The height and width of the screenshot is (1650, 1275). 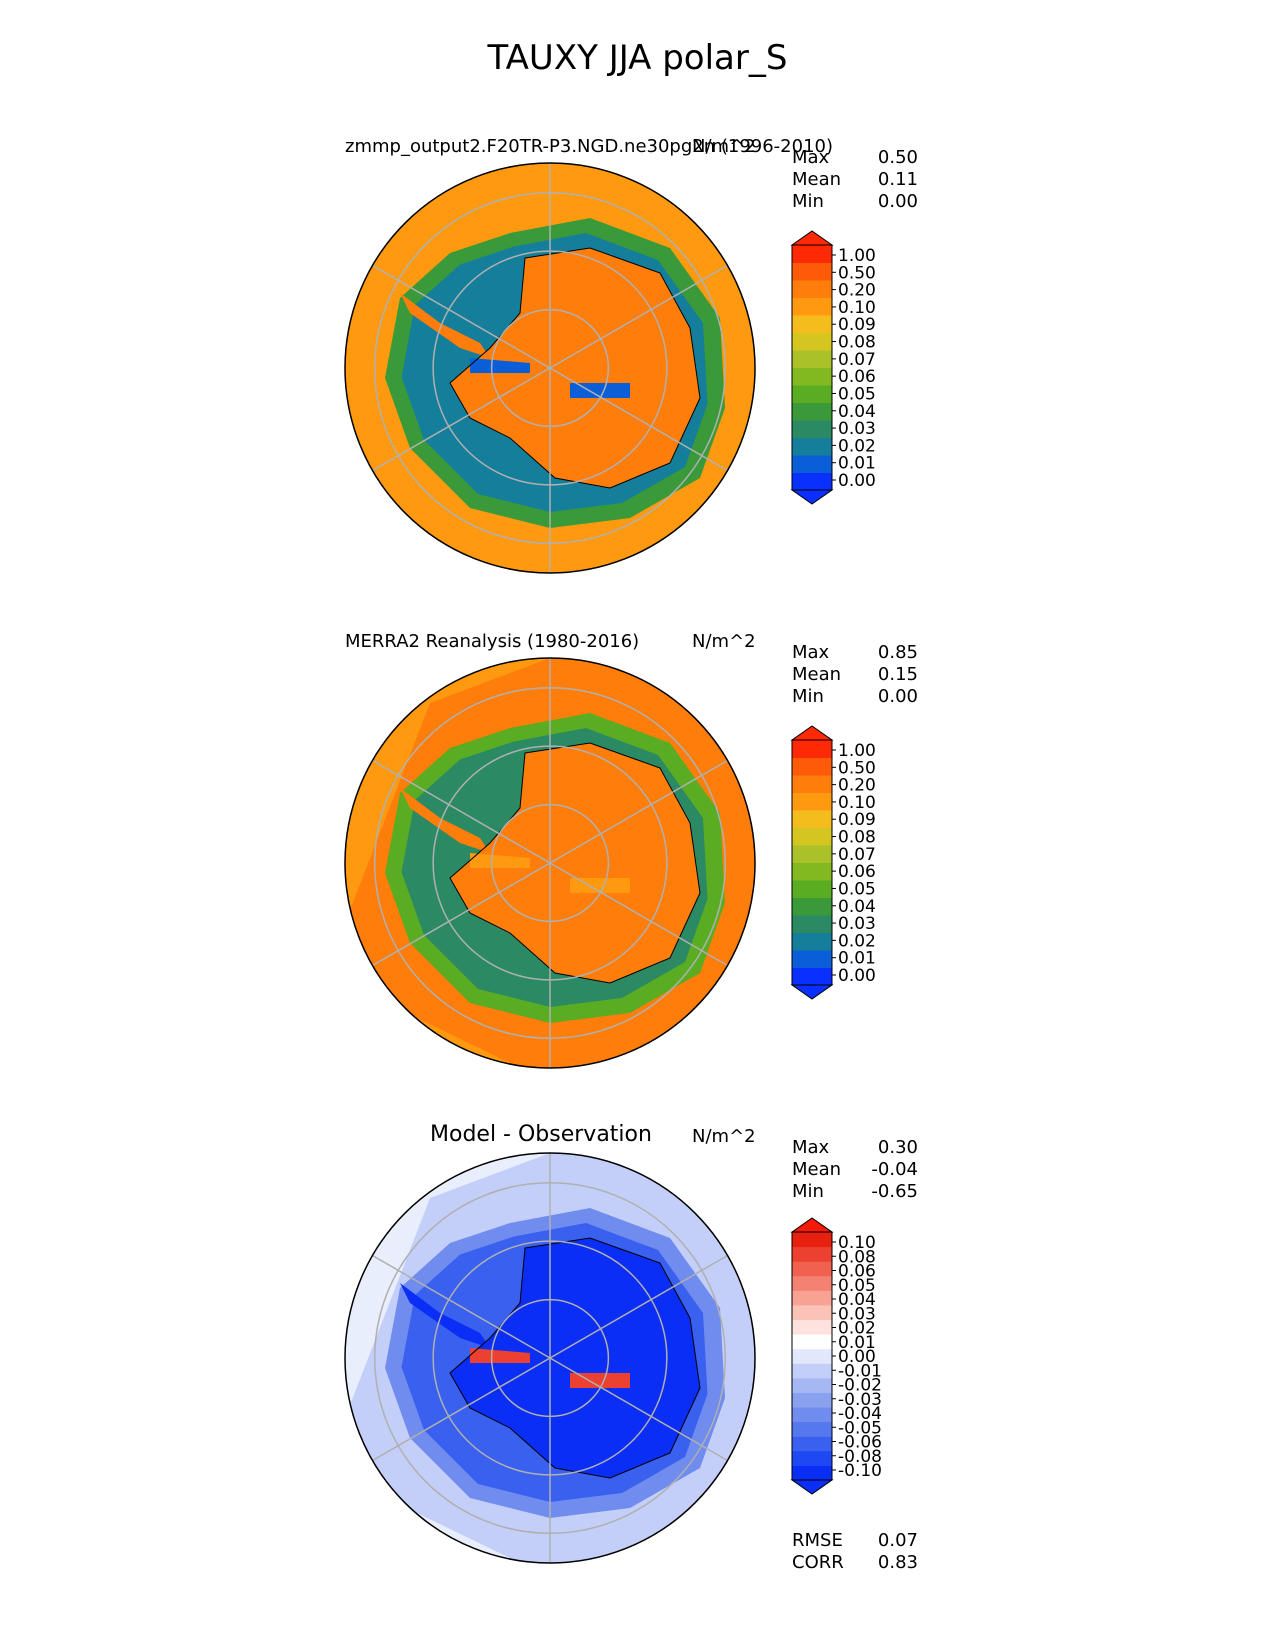 What do you see at coordinates (860, 1386) in the screenshot?
I see `colorbar-tick-label: -0.02` at bounding box center [860, 1386].